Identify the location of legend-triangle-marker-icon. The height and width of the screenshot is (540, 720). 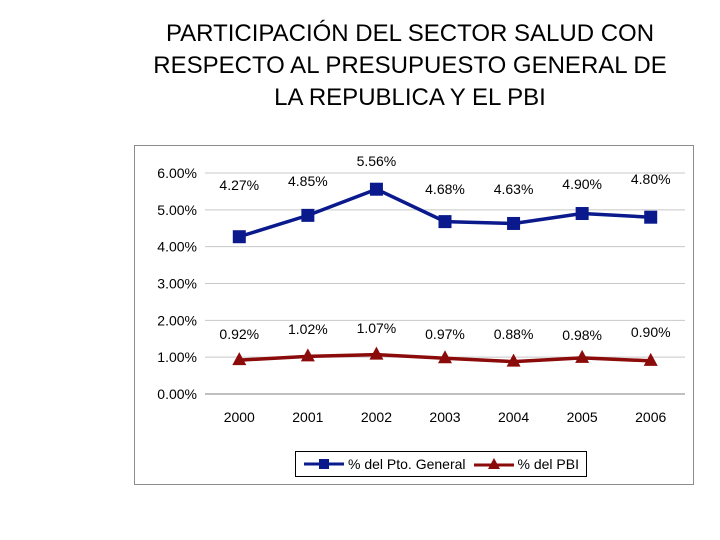
(493, 463).